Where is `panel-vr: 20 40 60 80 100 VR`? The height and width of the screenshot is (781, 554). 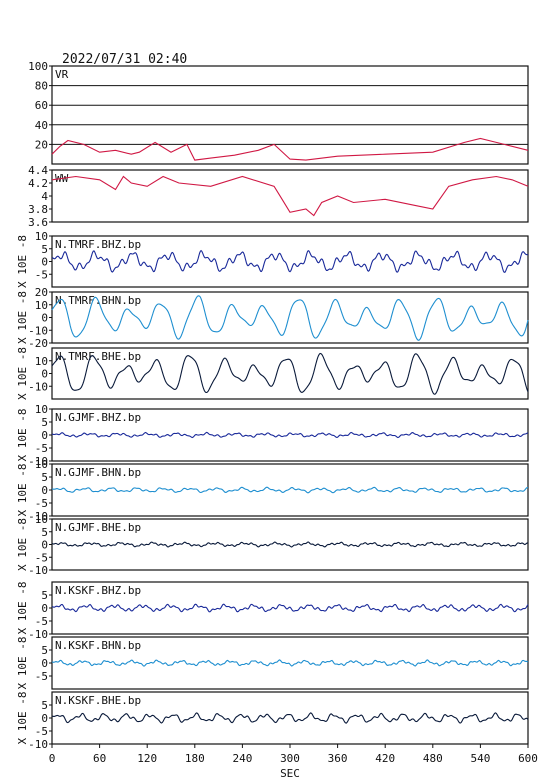 panel-vr: 20 40 60 80 100 VR is located at coordinates (278, 112).